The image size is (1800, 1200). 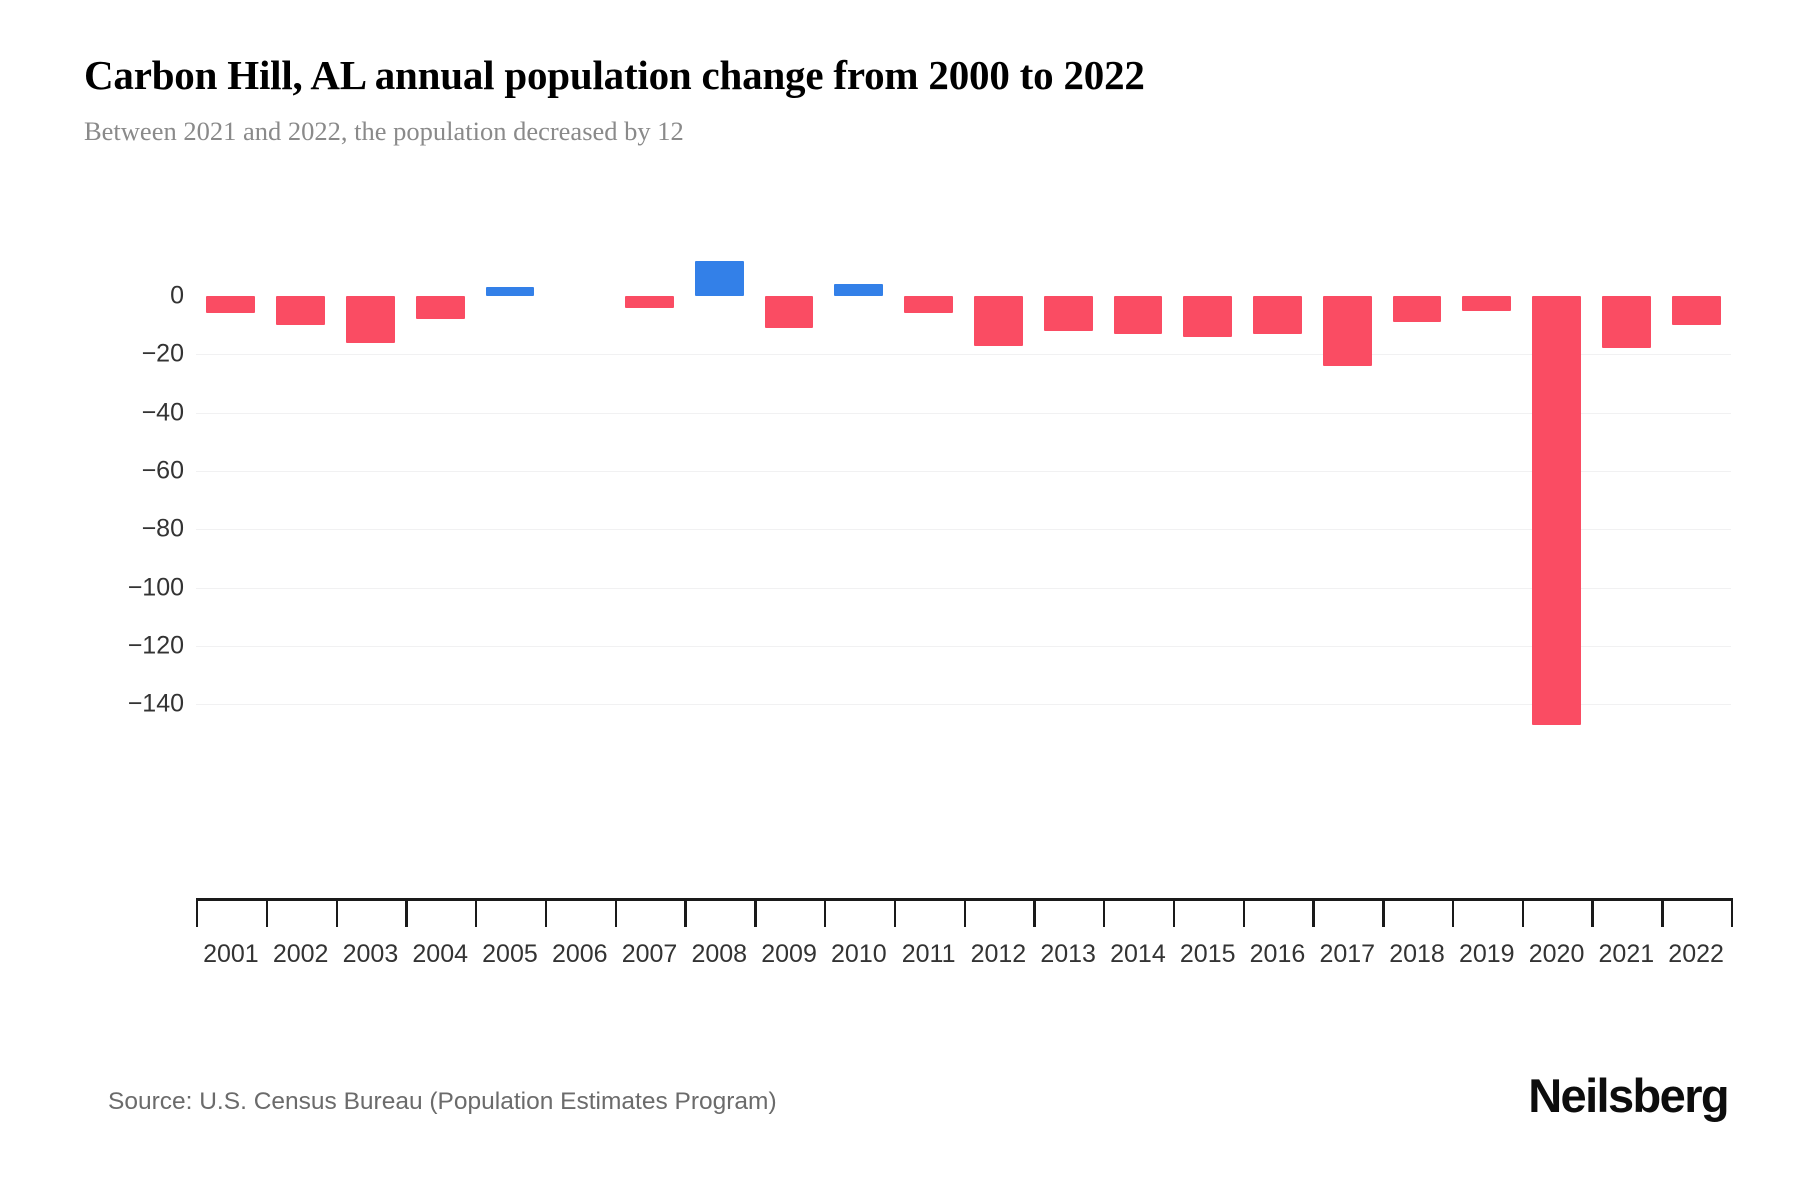 I want to click on brand-logo: Neilsberg, so click(x=1628, y=1095).